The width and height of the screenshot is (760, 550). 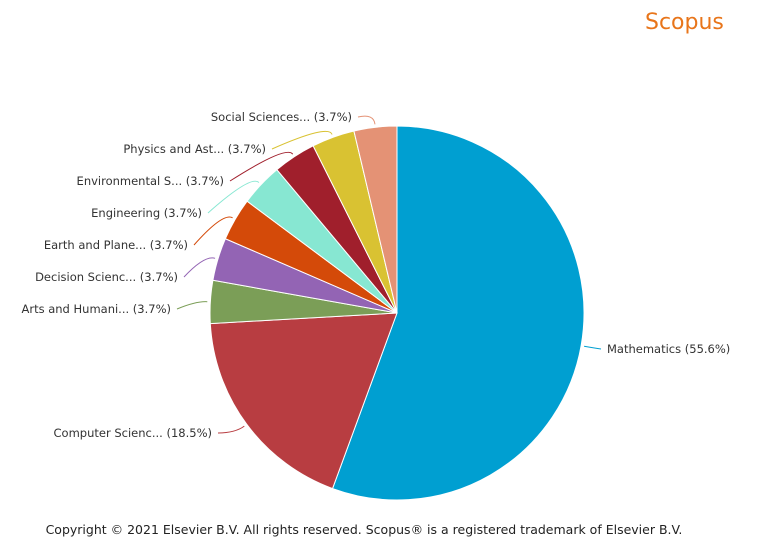 What do you see at coordinates (192, 305) in the screenshot?
I see `connector-arts-and-humani` at bounding box center [192, 305].